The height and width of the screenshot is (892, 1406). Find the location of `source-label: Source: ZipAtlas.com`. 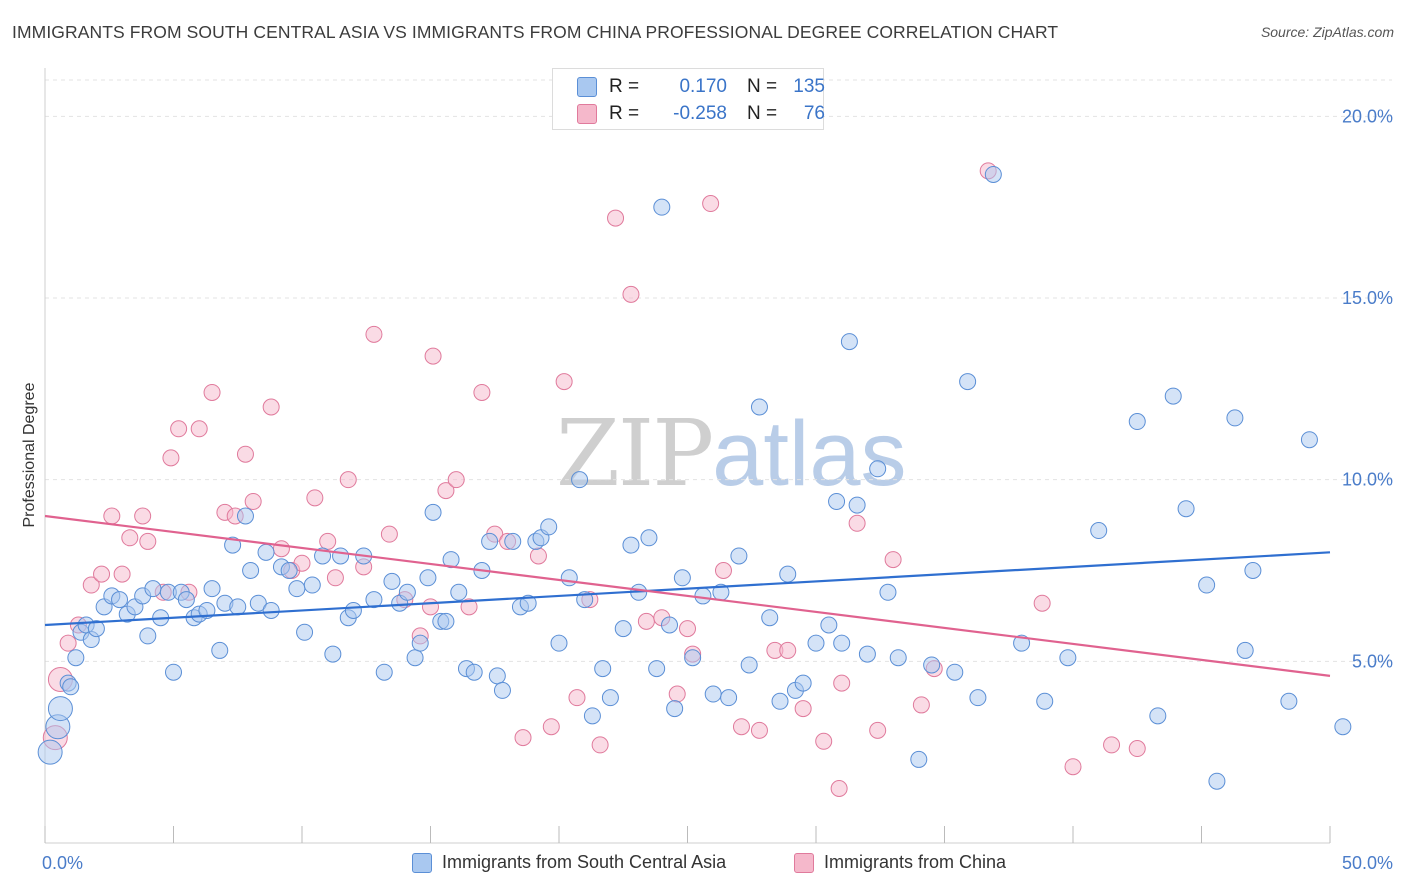

source-label: Source: ZipAtlas.com is located at coordinates (1327, 32).